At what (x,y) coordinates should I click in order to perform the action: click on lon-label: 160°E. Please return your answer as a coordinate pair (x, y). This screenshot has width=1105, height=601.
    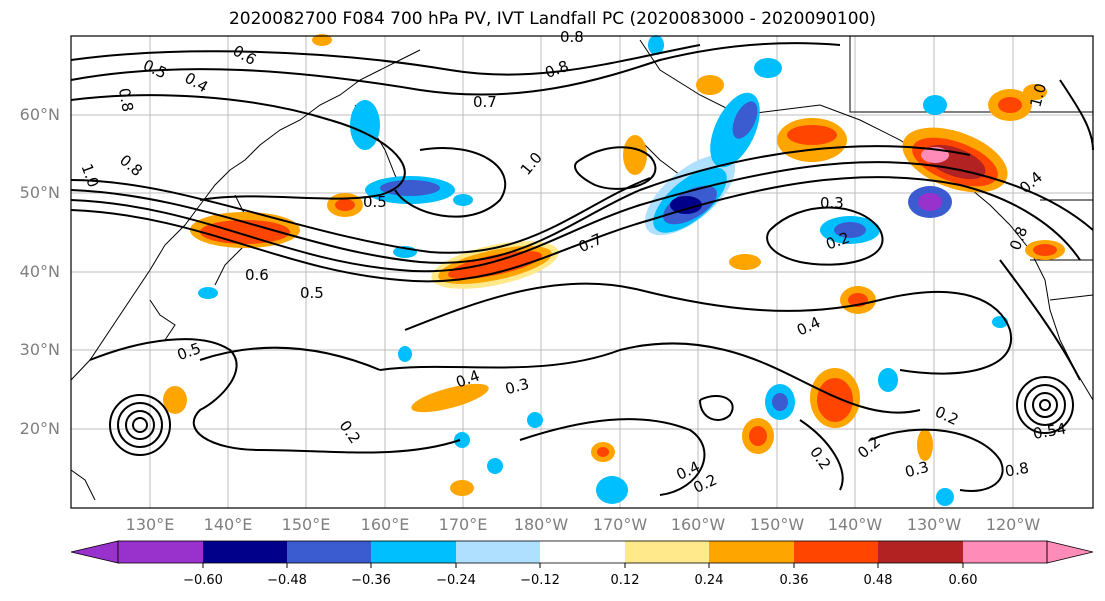
    Looking at the image, I should click on (385, 524).